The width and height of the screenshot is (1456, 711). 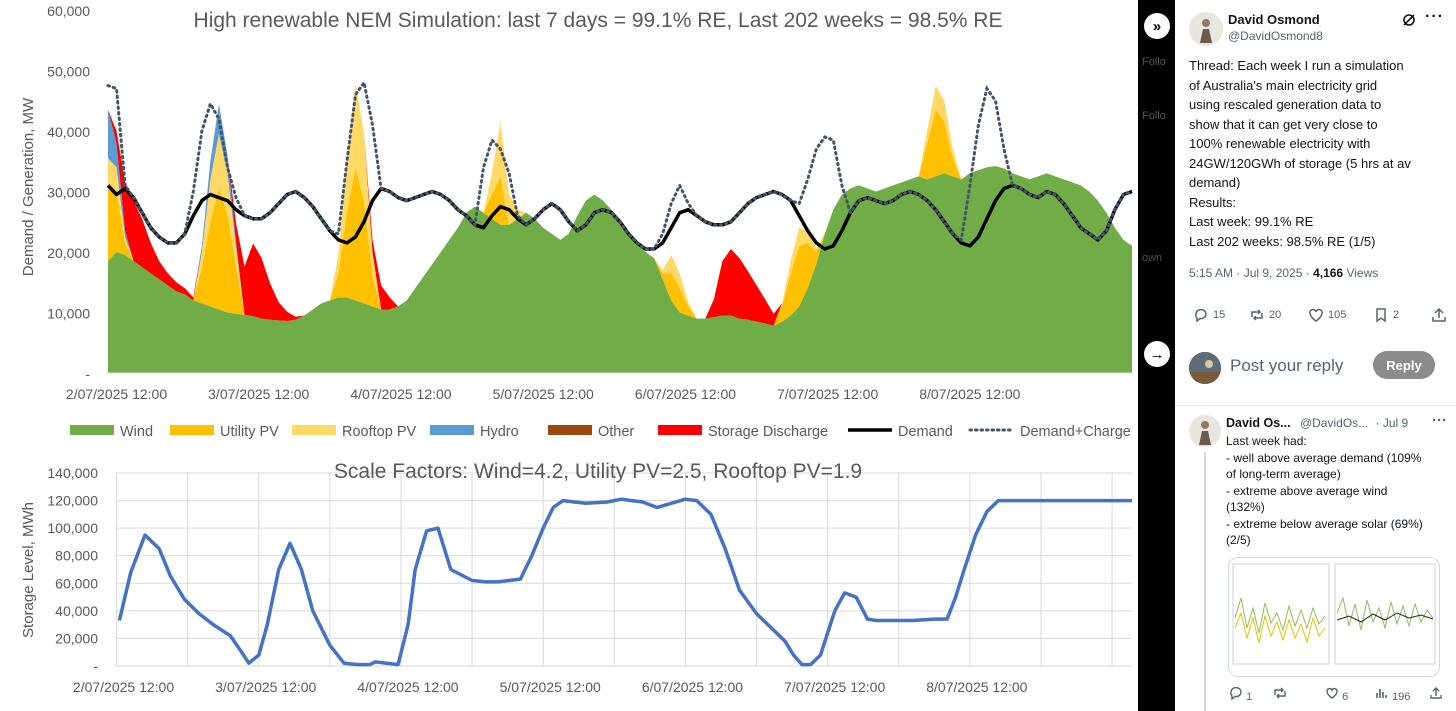 I want to click on legend-label: Utility PV, so click(x=249, y=432).